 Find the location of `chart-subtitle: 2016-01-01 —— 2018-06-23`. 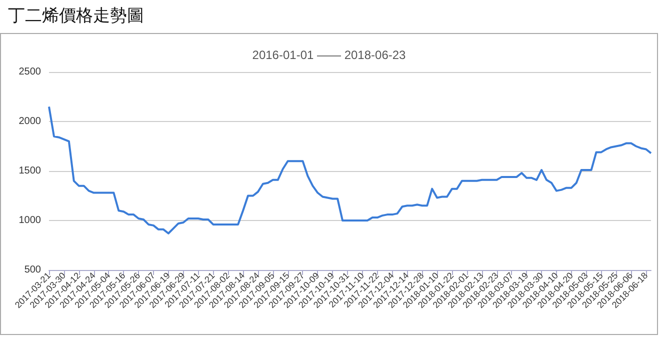

chart-subtitle: 2016-01-01 —— 2018-06-23 is located at coordinates (329, 55).